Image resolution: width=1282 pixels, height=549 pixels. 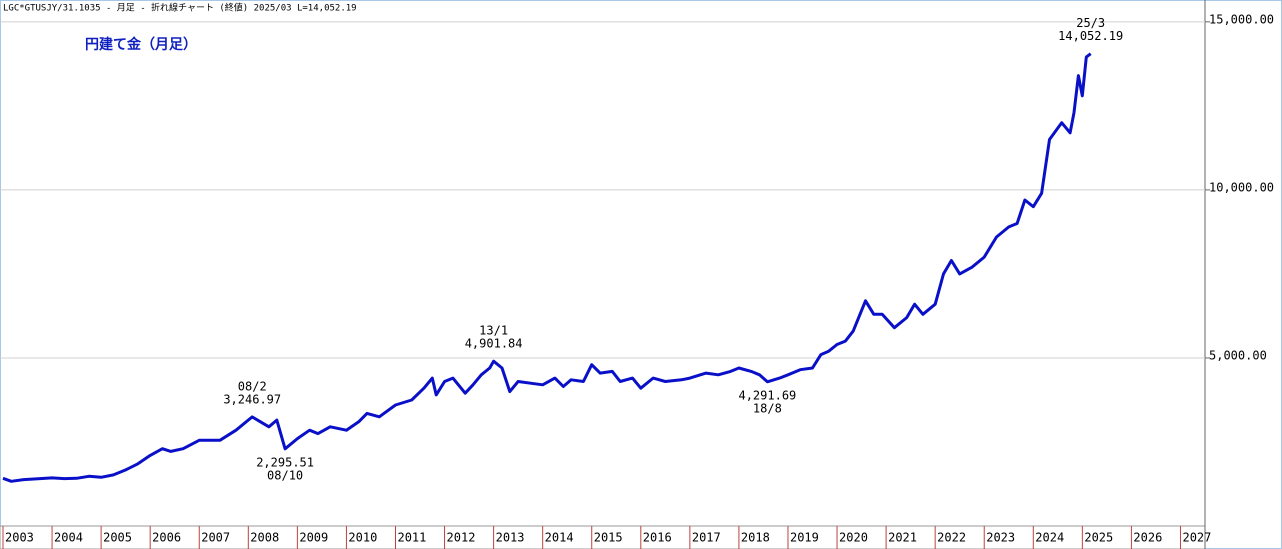 I want to click on x-tick-label: 2005, so click(x=117, y=538).